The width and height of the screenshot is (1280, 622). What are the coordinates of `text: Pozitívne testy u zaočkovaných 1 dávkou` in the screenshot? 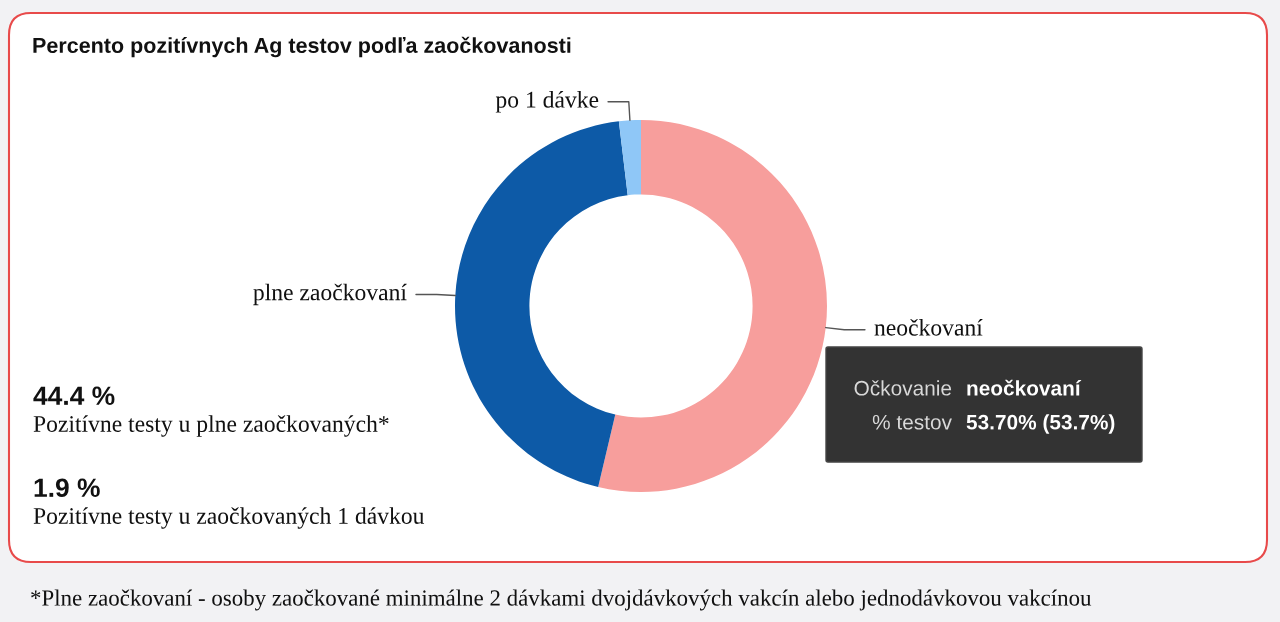 It's located at (229, 518).